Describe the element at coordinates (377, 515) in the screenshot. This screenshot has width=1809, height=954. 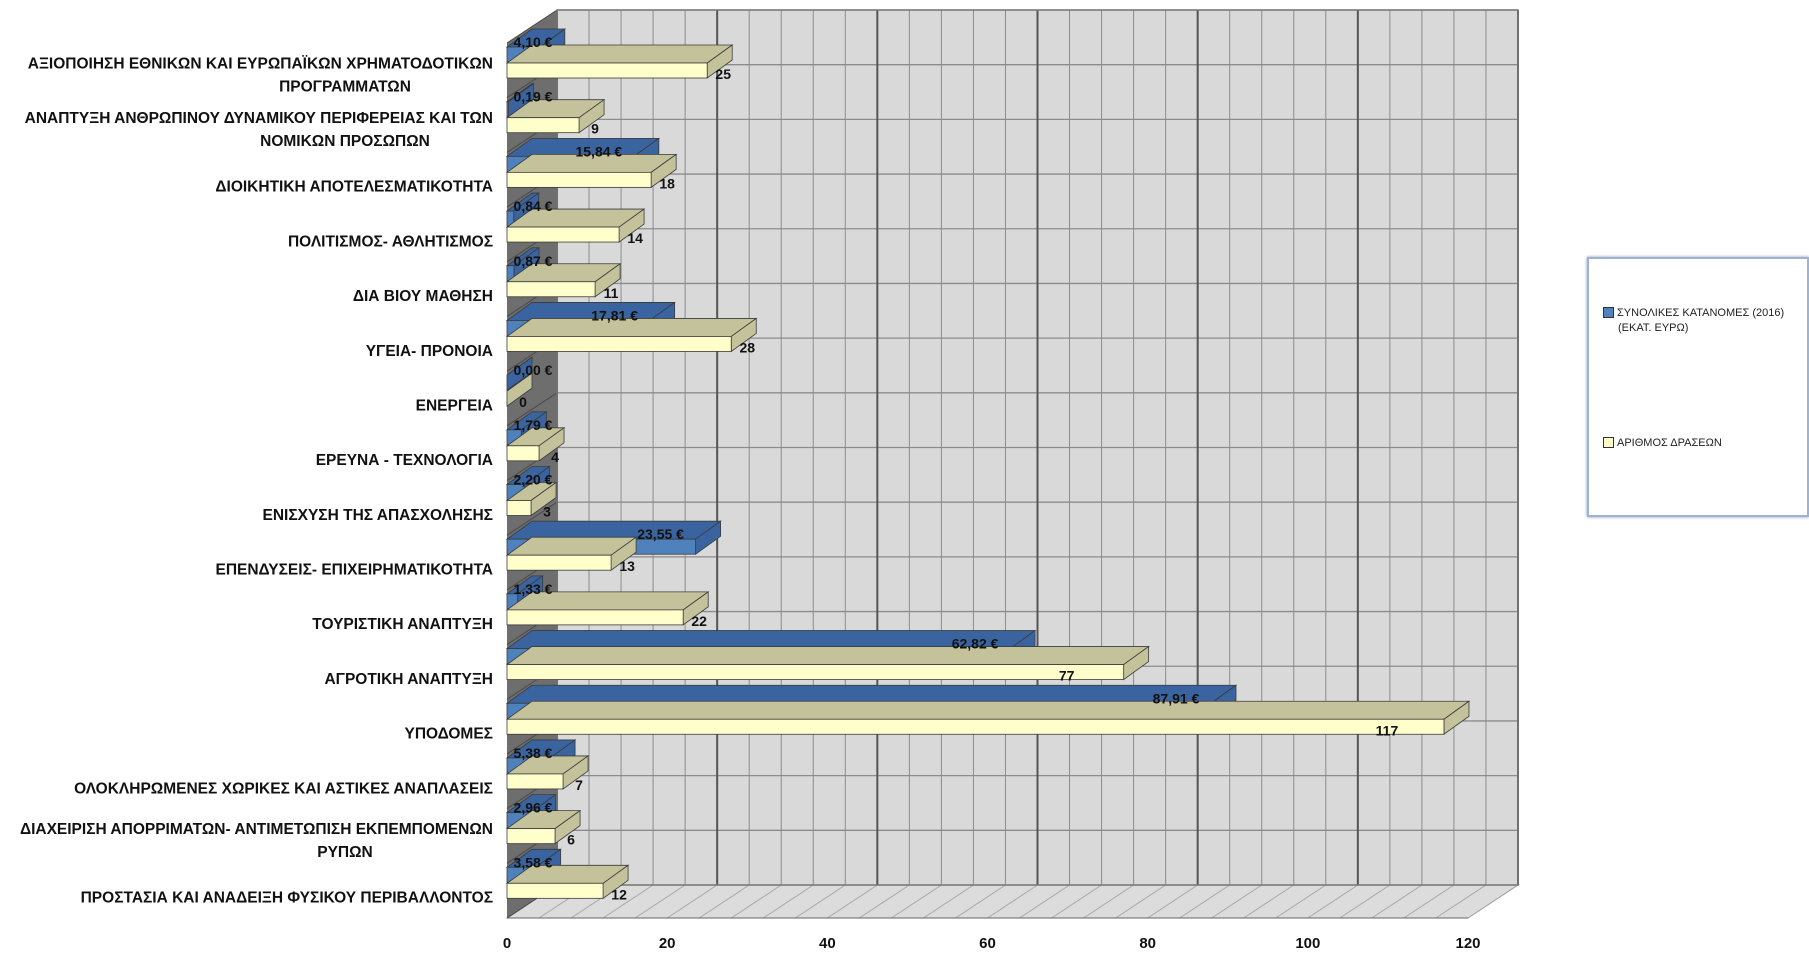
I see `category-label: ΕΝΙΣΧΥΣΗ ΤΗΣ ΑΠΑΣΧΟΛΗΣΗΣ` at that location.